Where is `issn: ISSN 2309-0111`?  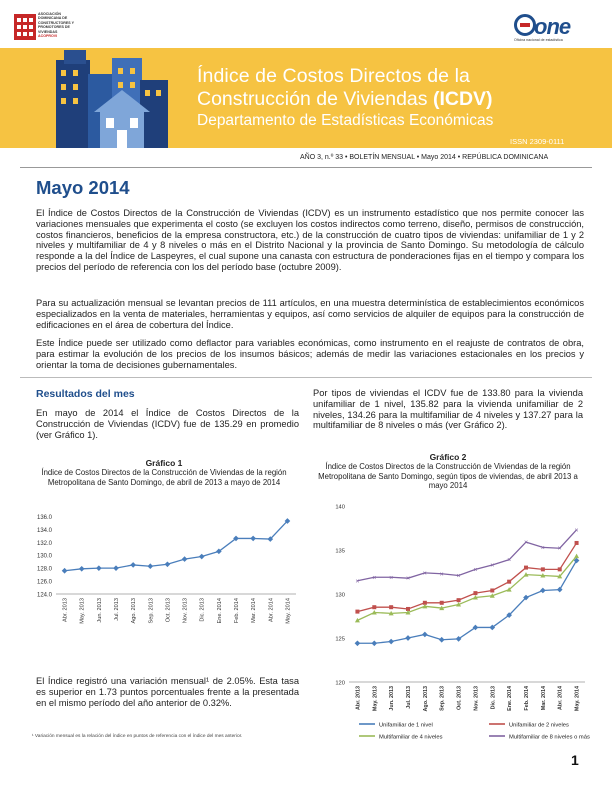 issn: ISSN 2309-0111 is located at coordinates (537, 141).